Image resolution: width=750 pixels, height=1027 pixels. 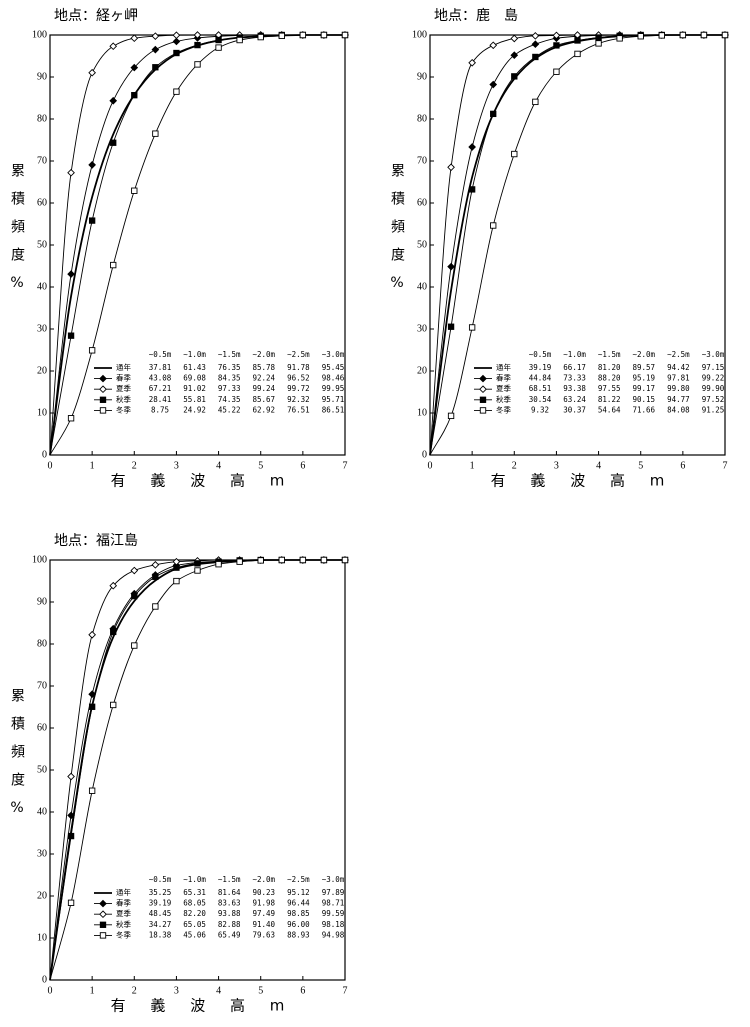 What do you see at coordinates (422, 370) in the screenshot?
I see `y-tick-label: 20` at bounding box center [422, 370].